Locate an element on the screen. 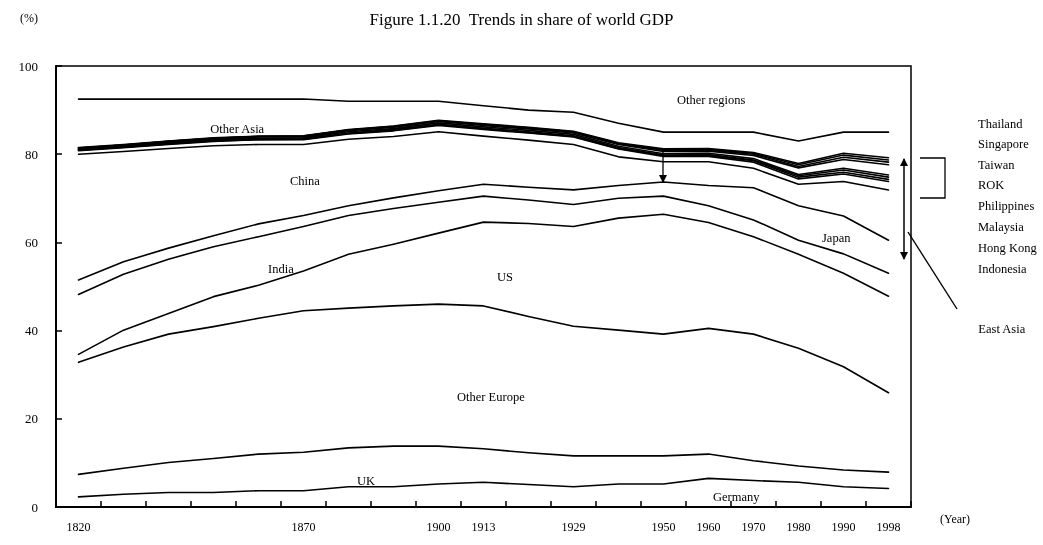 The image size is (1043, 545). y-axis-title: (%) is located at coordinates (29, 18).